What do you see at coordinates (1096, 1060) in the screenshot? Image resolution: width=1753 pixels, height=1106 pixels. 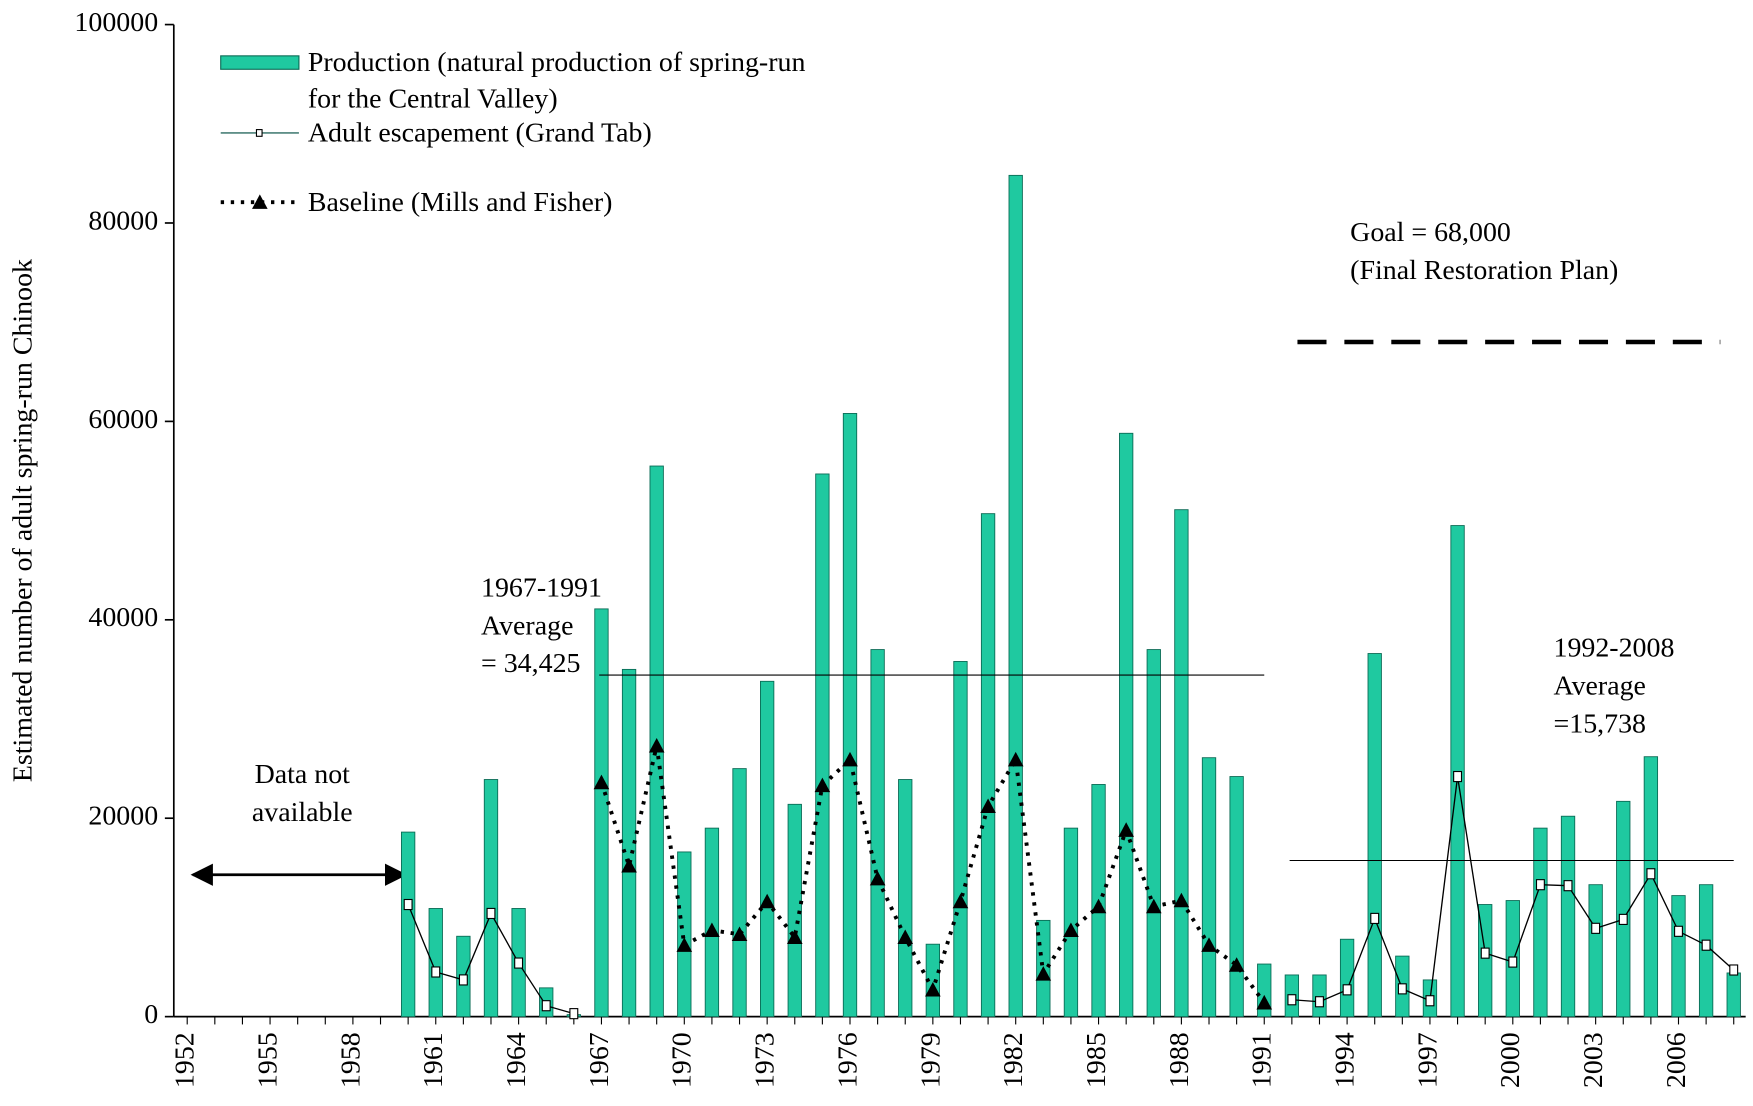 I see `x-tick-label: 1985` at bounding box center [1096, 1060].